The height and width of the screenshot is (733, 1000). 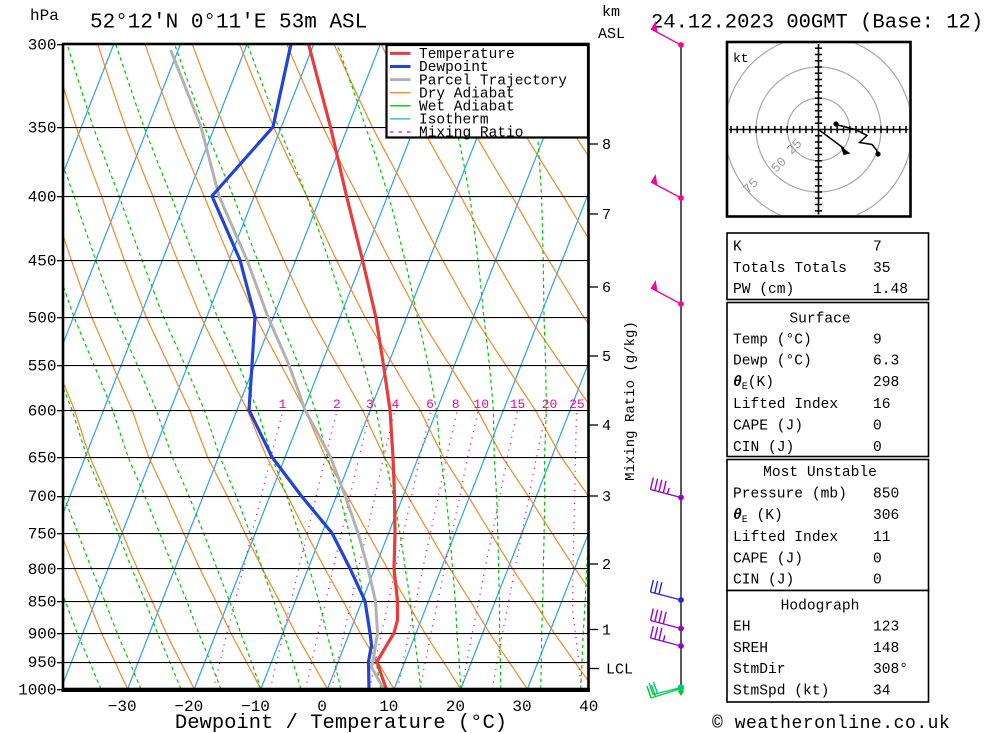 What do you see at coordinates (471, 134) in the screenshot?
I see `svg-text: Mixing Ratio` at bounding box center [471, 134].